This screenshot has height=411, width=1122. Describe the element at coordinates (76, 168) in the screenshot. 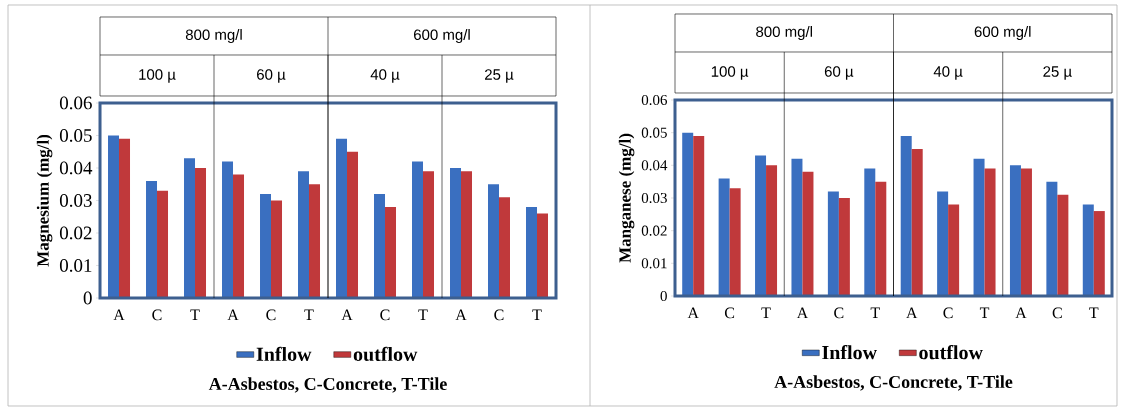

I see `y-tick-label: 0.04` at that location.